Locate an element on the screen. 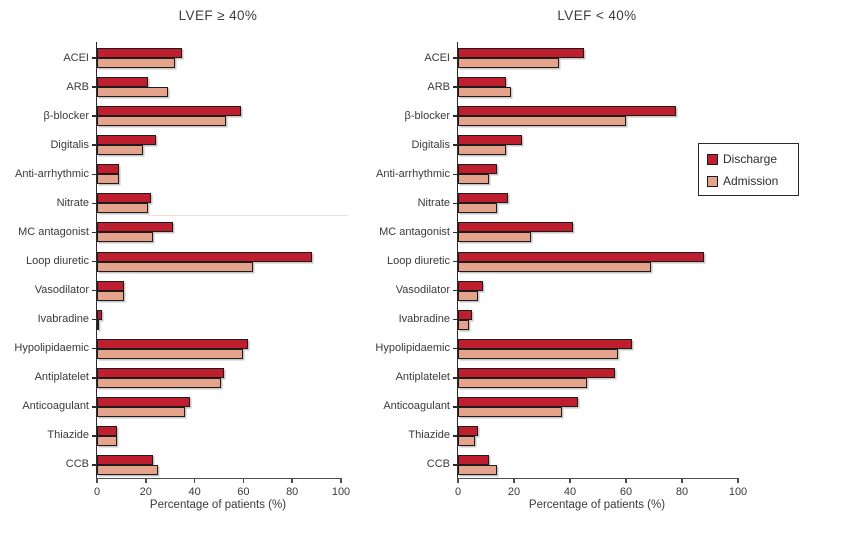 This screenshot has width=850, height=544. admission-swatch is located at coordinates (712, 181).